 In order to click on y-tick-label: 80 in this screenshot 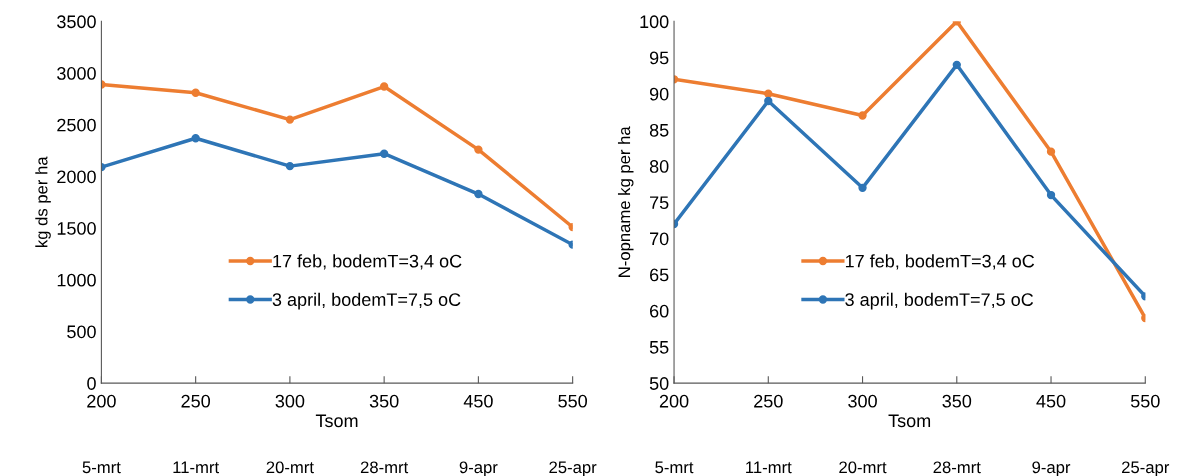, I will do `click(659, 166)`.